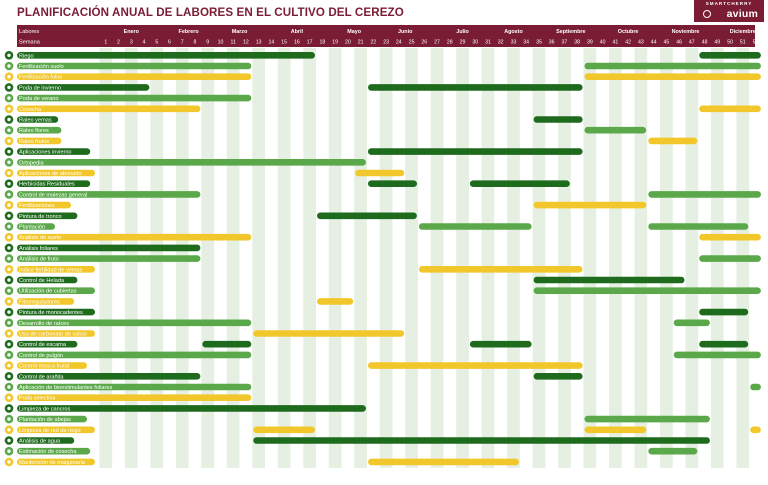  I want to click on week-tick-label: 44, so click(654, 43).